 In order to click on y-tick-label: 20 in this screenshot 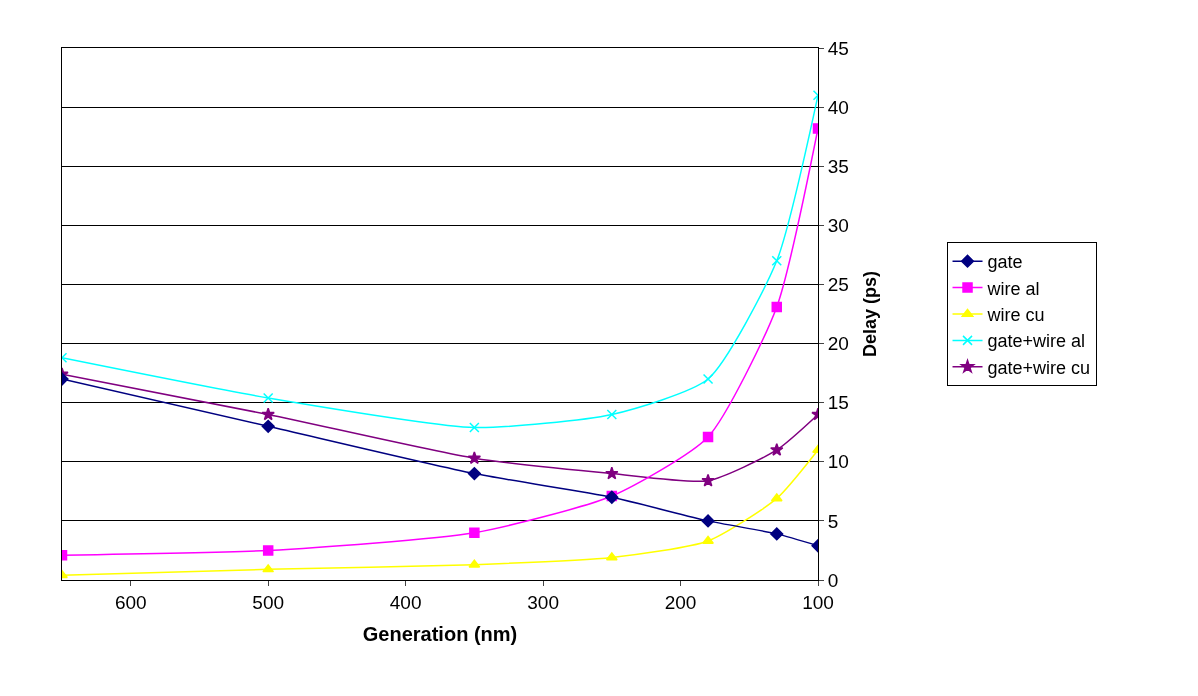, I will do `click(838, 344)`.